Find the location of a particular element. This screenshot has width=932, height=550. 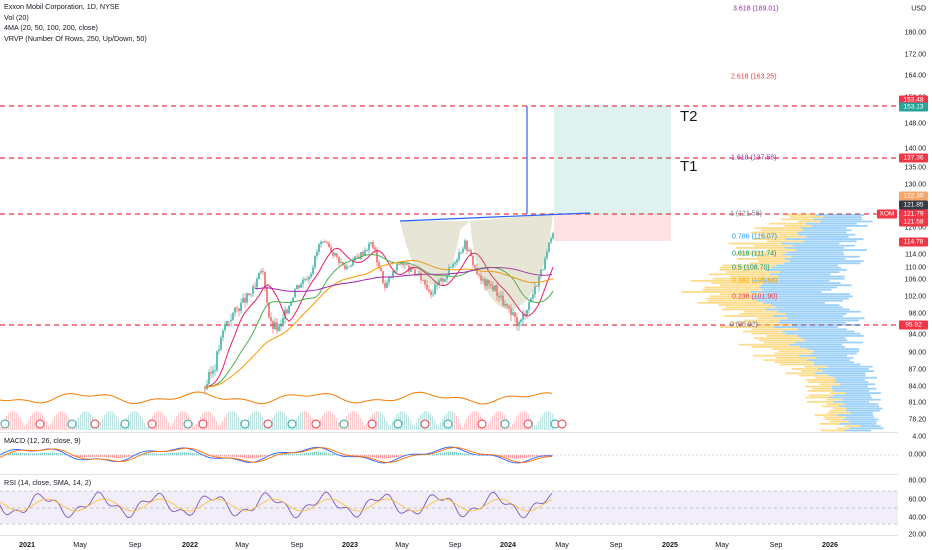

currency-label: USD is located at coordinates (918, 9).